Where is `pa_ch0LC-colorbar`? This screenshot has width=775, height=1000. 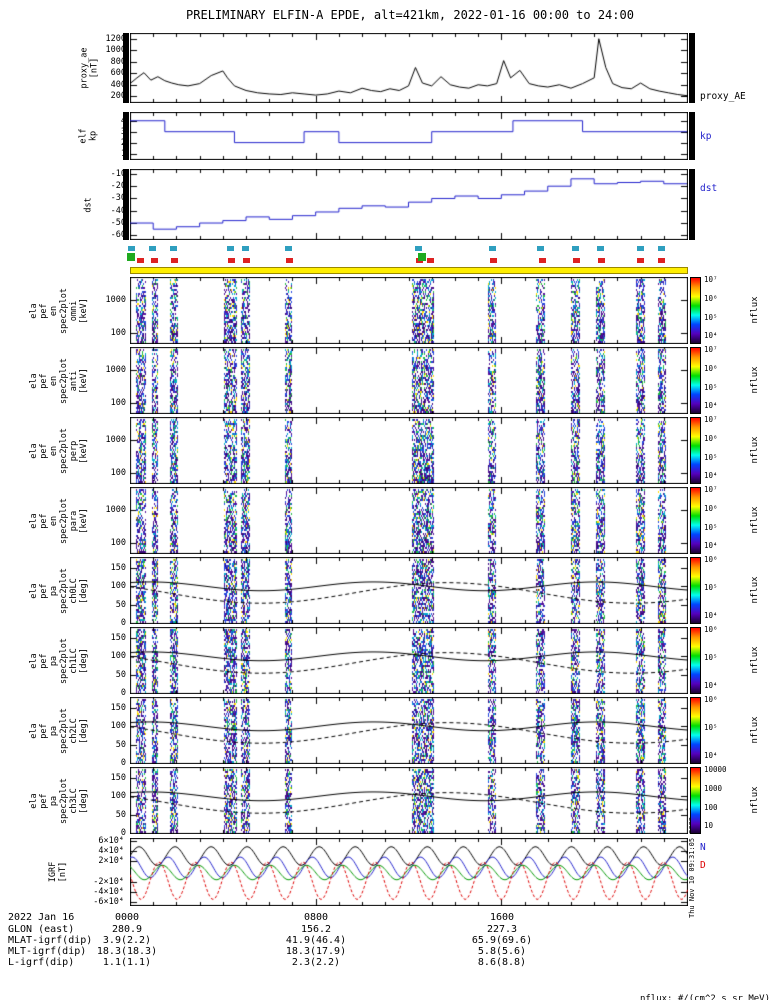
pa_ch0LC-colorbar is located at coordinates (695, 590).